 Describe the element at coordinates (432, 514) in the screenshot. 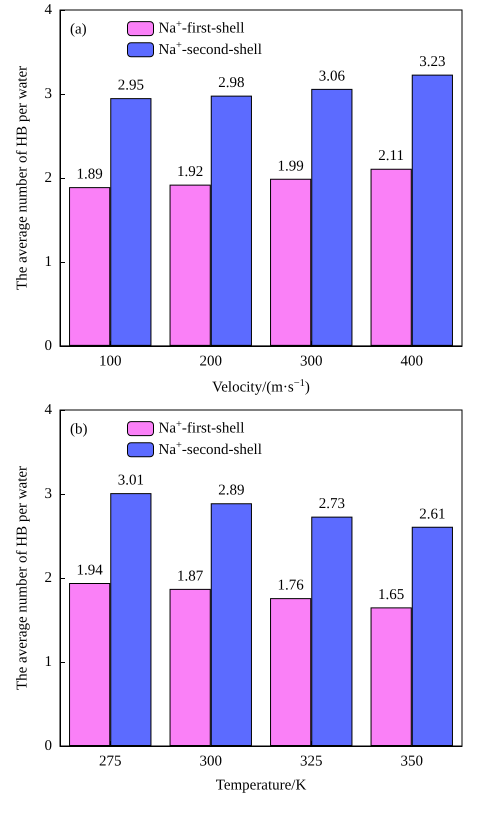

I see `data-label: 2.61` at that location.